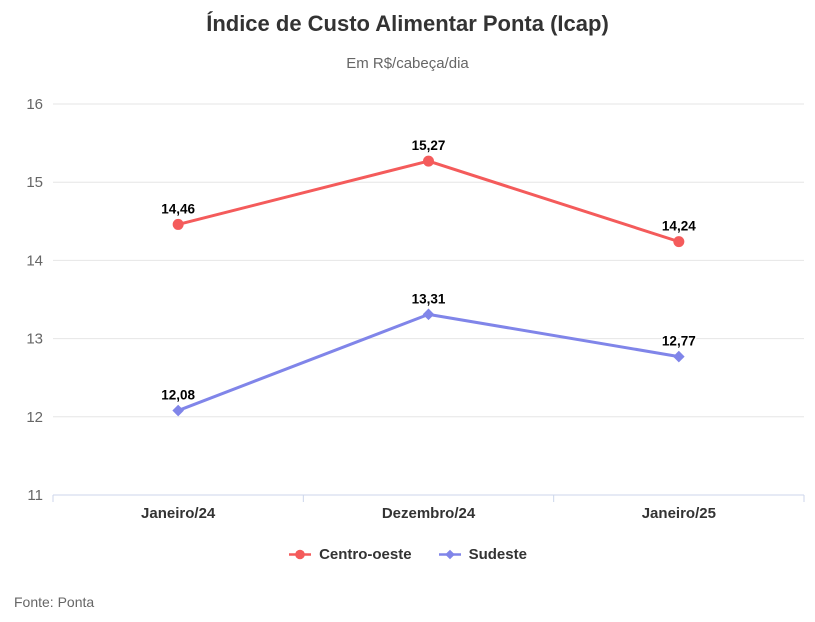  What do you see at coordinates (34, 104) in the screenshot?
I see `y-axis-label: 16` at bounding box center [34, 104].